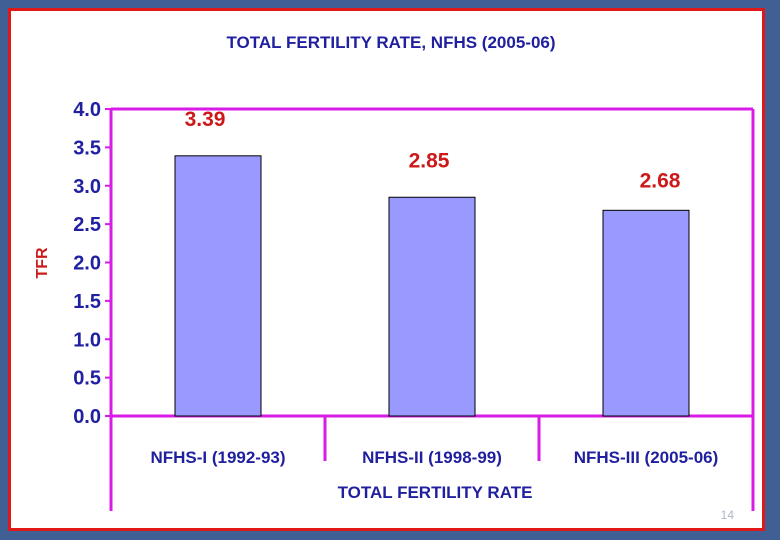 The image size is (780, 540). What do you see at coordinates (87, 110) in the screenshot?
I see `y-tick-label: 4.0` at bounding box center [87, 110].